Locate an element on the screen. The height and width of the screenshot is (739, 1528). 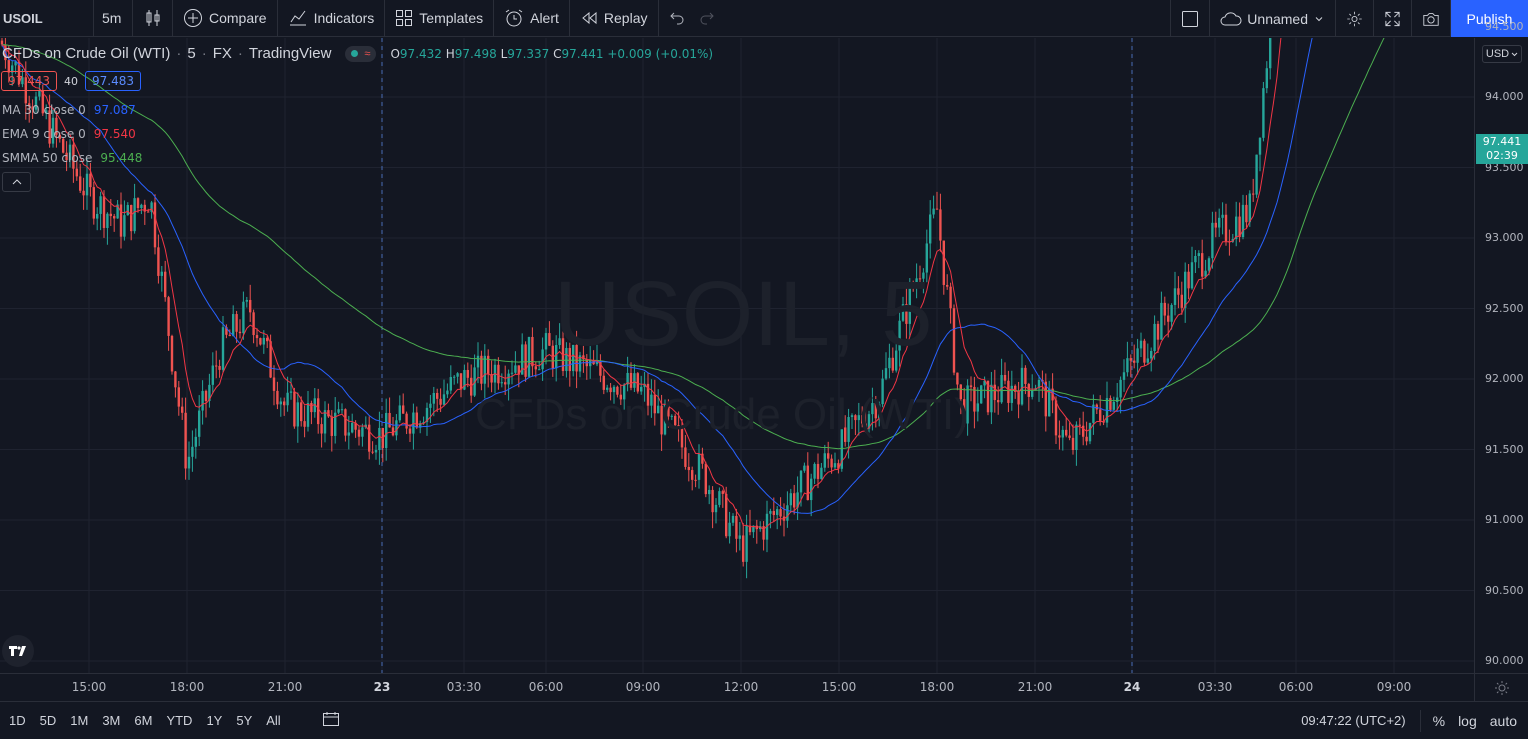
range-button-6m: 6M is located at coordinates (143, 720).